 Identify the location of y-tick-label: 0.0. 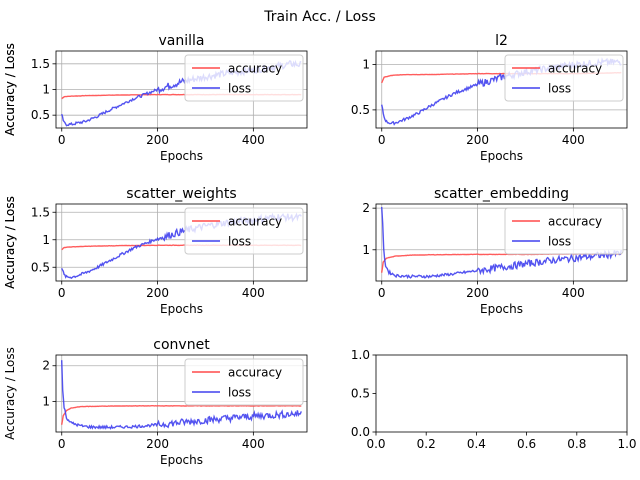
(360, 432).